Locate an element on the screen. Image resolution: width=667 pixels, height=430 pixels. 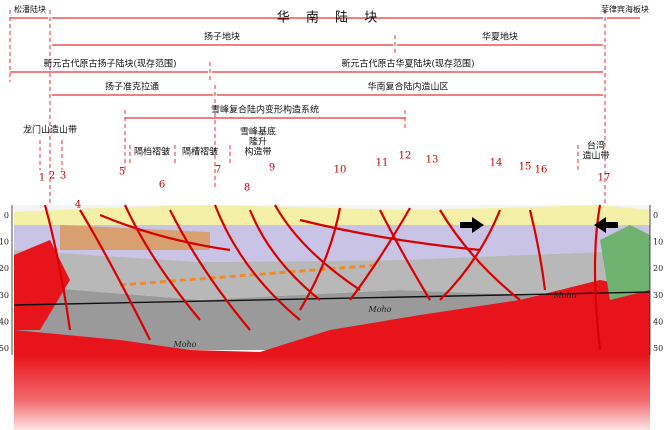
section-number: 2 is located at coordinates (52, 176).